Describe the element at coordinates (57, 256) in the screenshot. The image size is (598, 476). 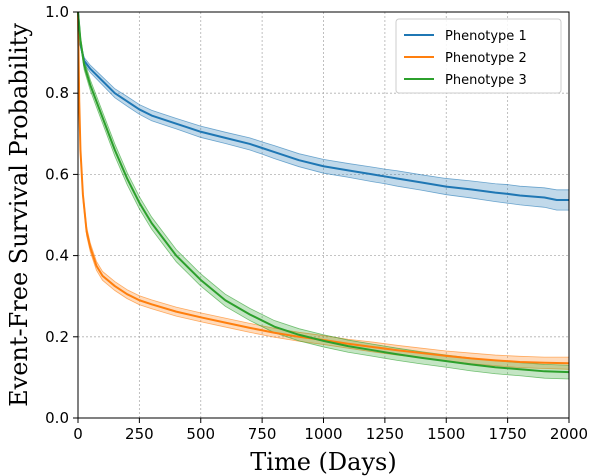
I see `y-tick-label: 0.4` at that location.